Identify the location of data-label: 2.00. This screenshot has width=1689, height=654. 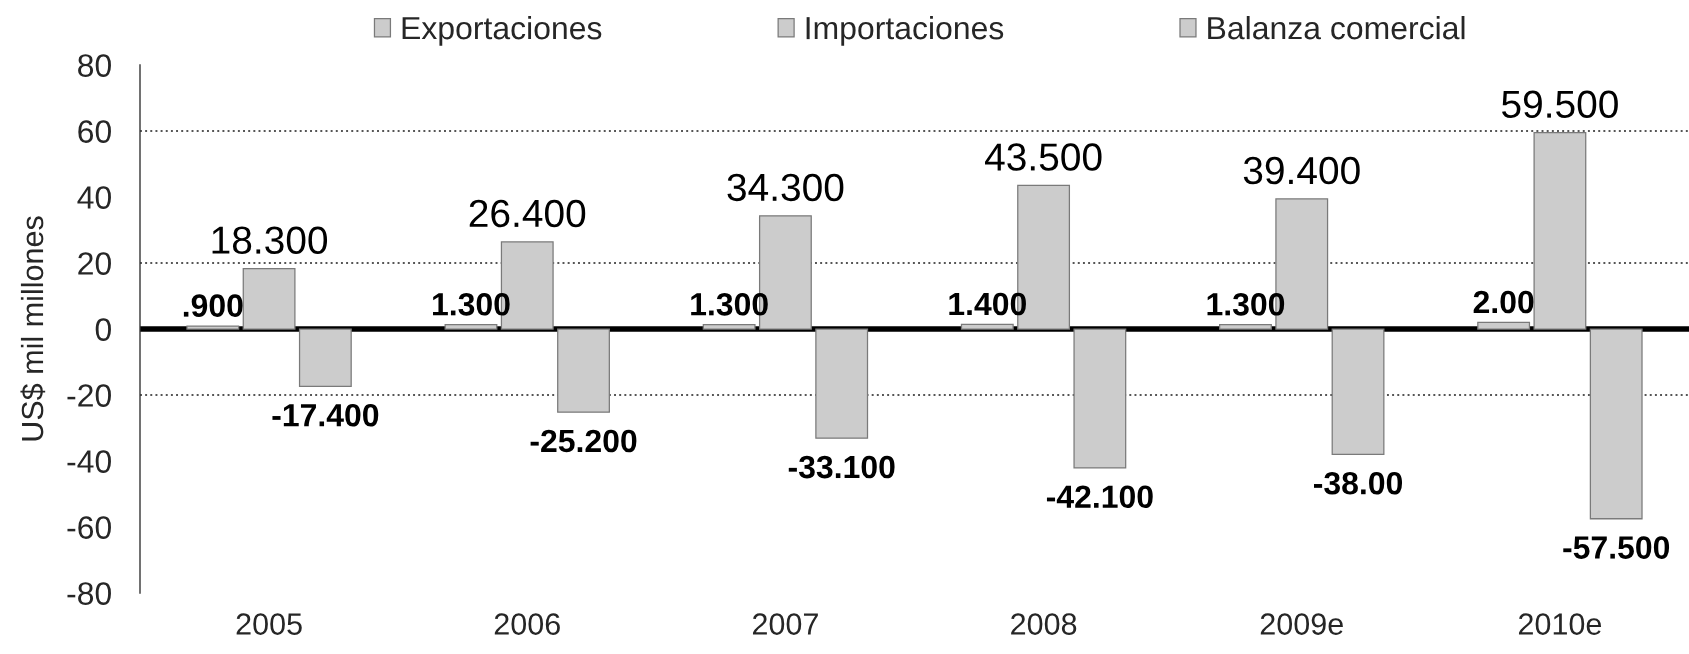
(1503, 302).